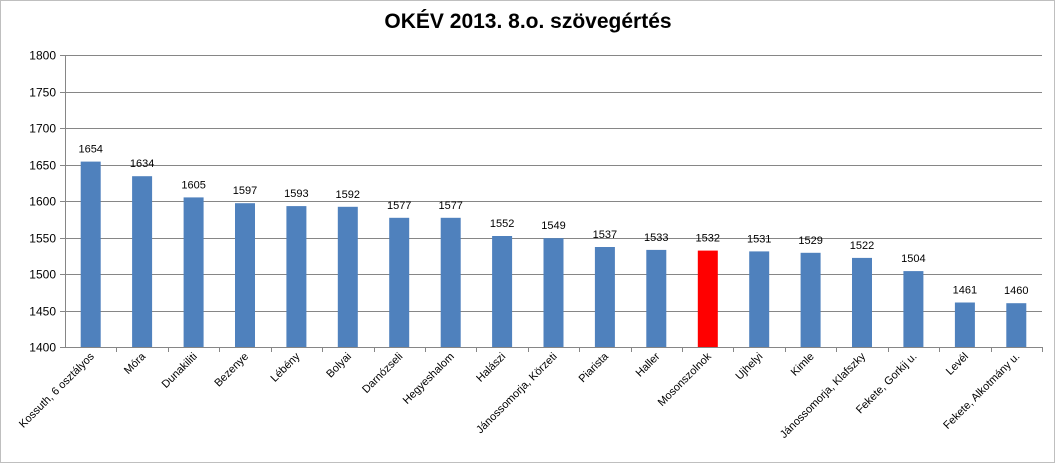 The image size is (1056, 464). Describe the element at coordinates (42, 275) in the screenshot. I see `y-tick-label: 1500` at that location.